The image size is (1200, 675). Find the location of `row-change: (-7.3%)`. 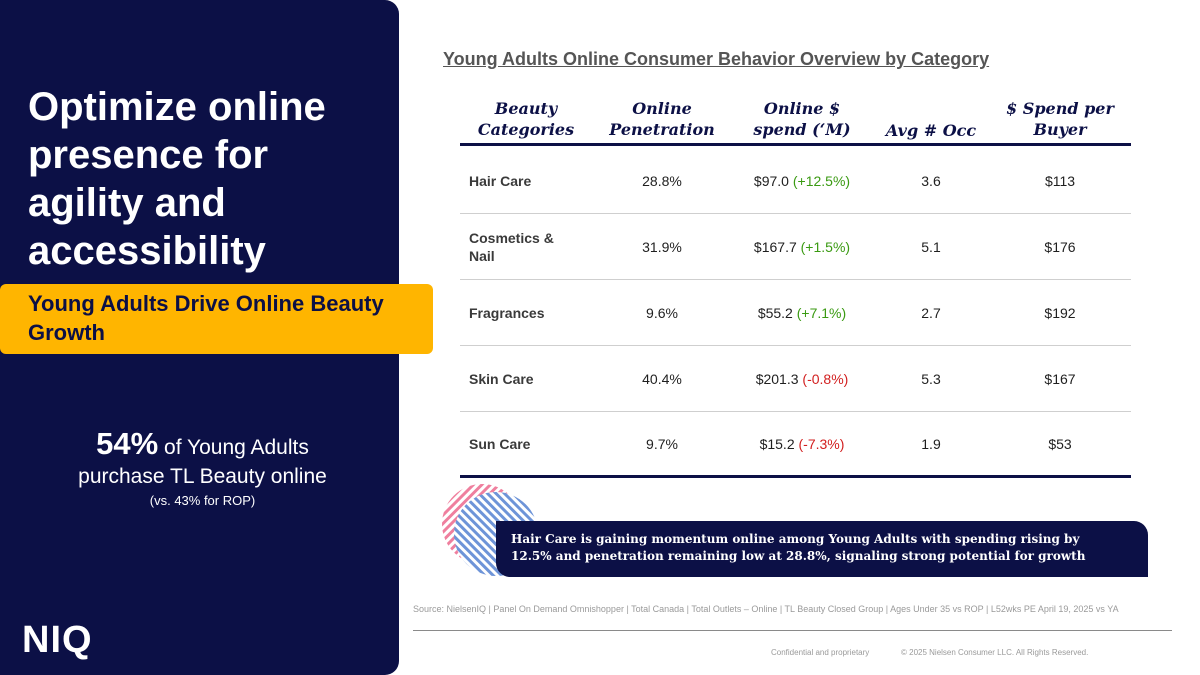

row-change: (-7.3%) is located at coordinates (821, 443).